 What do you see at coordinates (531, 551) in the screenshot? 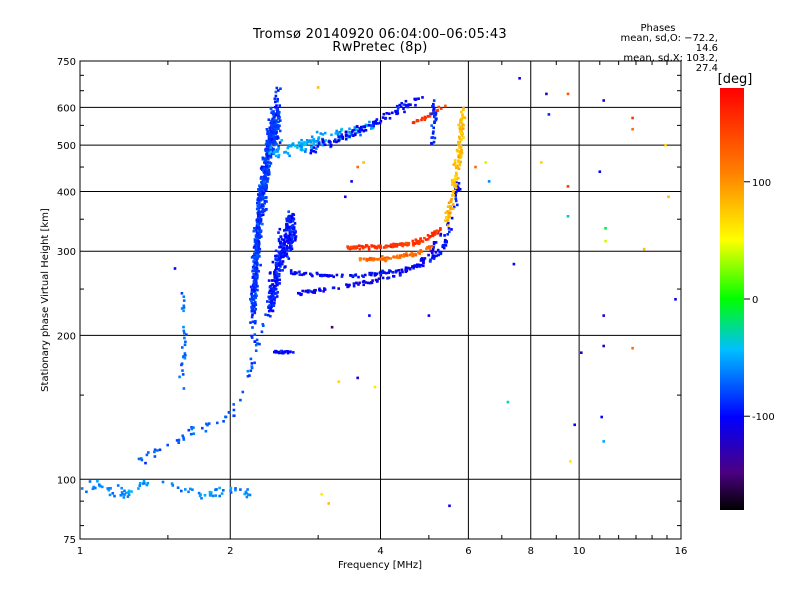
I see `x-tick-label: 8` at bounding box center [531, 551].